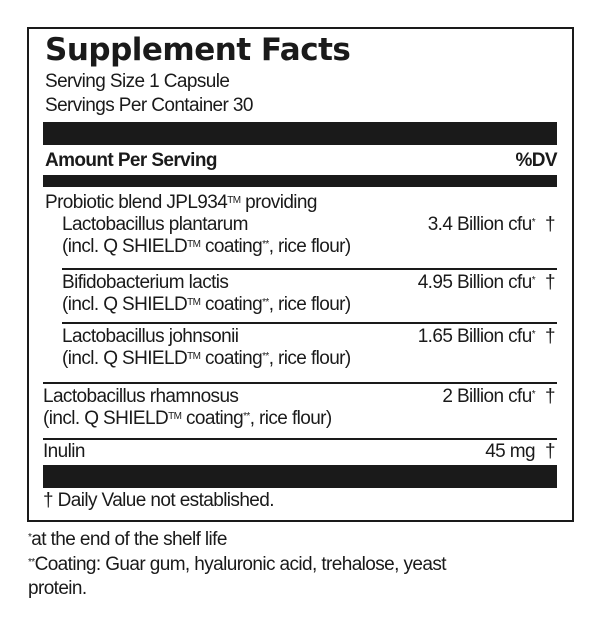 This screenshot has height=630, width=600. Describe the element at coordinates (536, 160) in the screenshot. I see `dv-header: %DV` at that location.